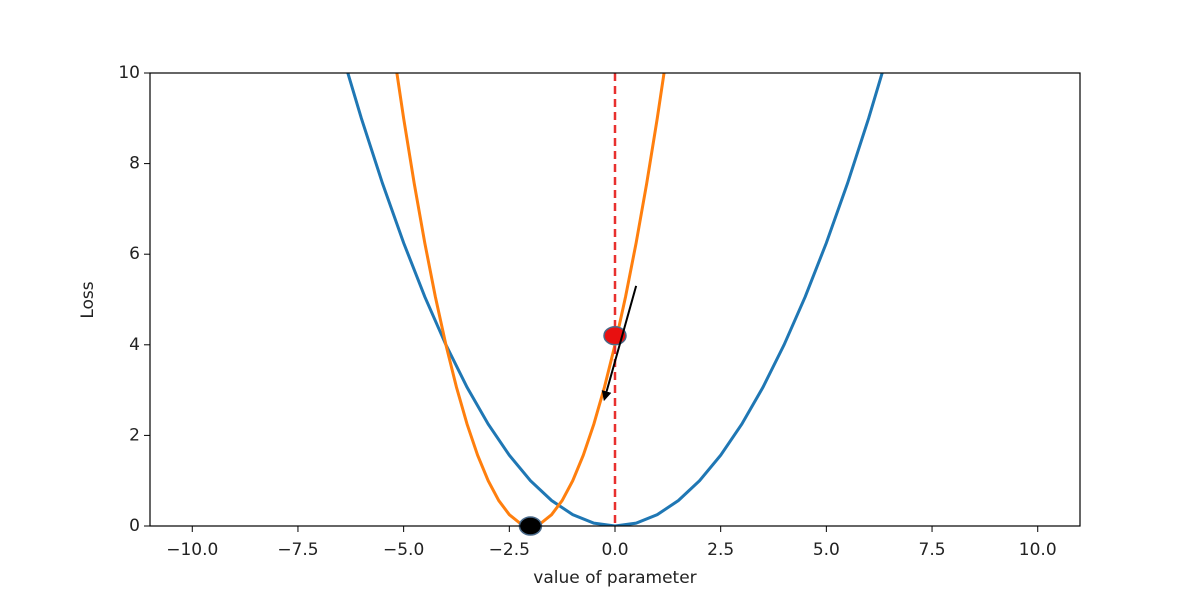 The width and height of the screenshot is (1200, 601). What do you see at coordinates (297, 550) in the screenshot?
I see `x-tick-label: −7.5` at bounding box center [297, 550].